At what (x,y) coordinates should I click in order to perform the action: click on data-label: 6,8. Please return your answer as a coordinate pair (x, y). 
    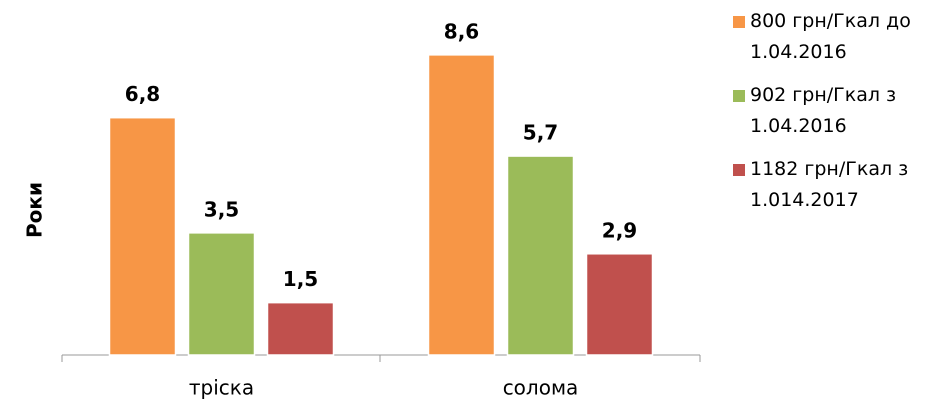
    Looking at the image, I should click on (142, 94).